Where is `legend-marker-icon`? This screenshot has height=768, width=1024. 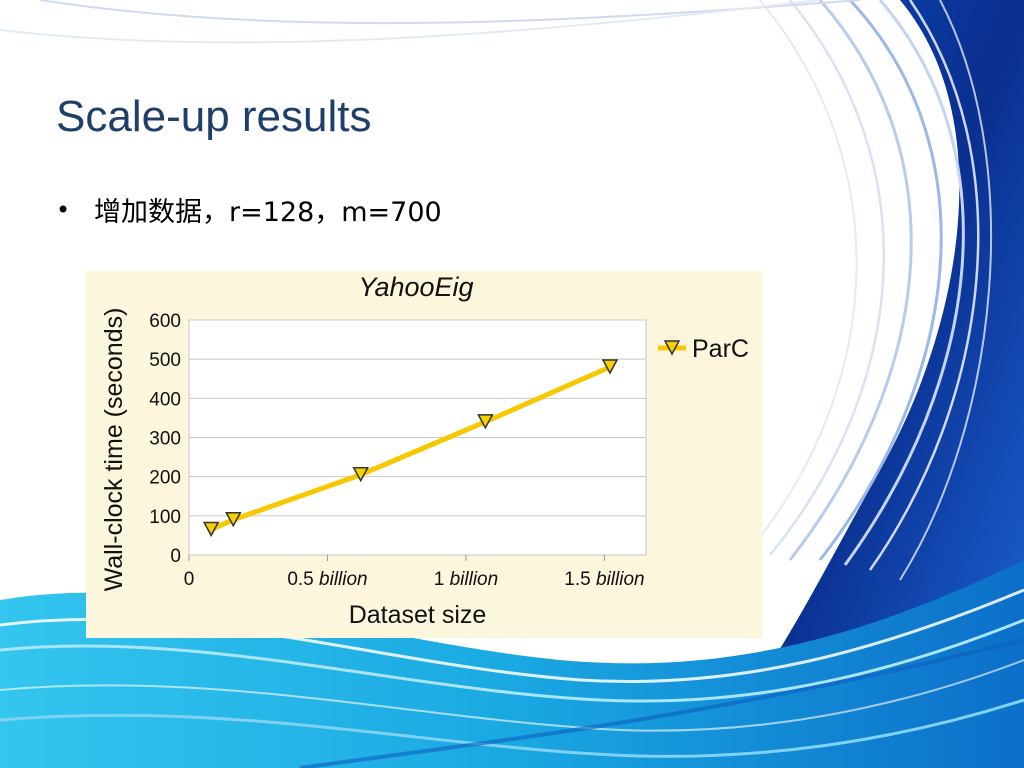 legend-marker-icon is located at coordinates (672, 348).